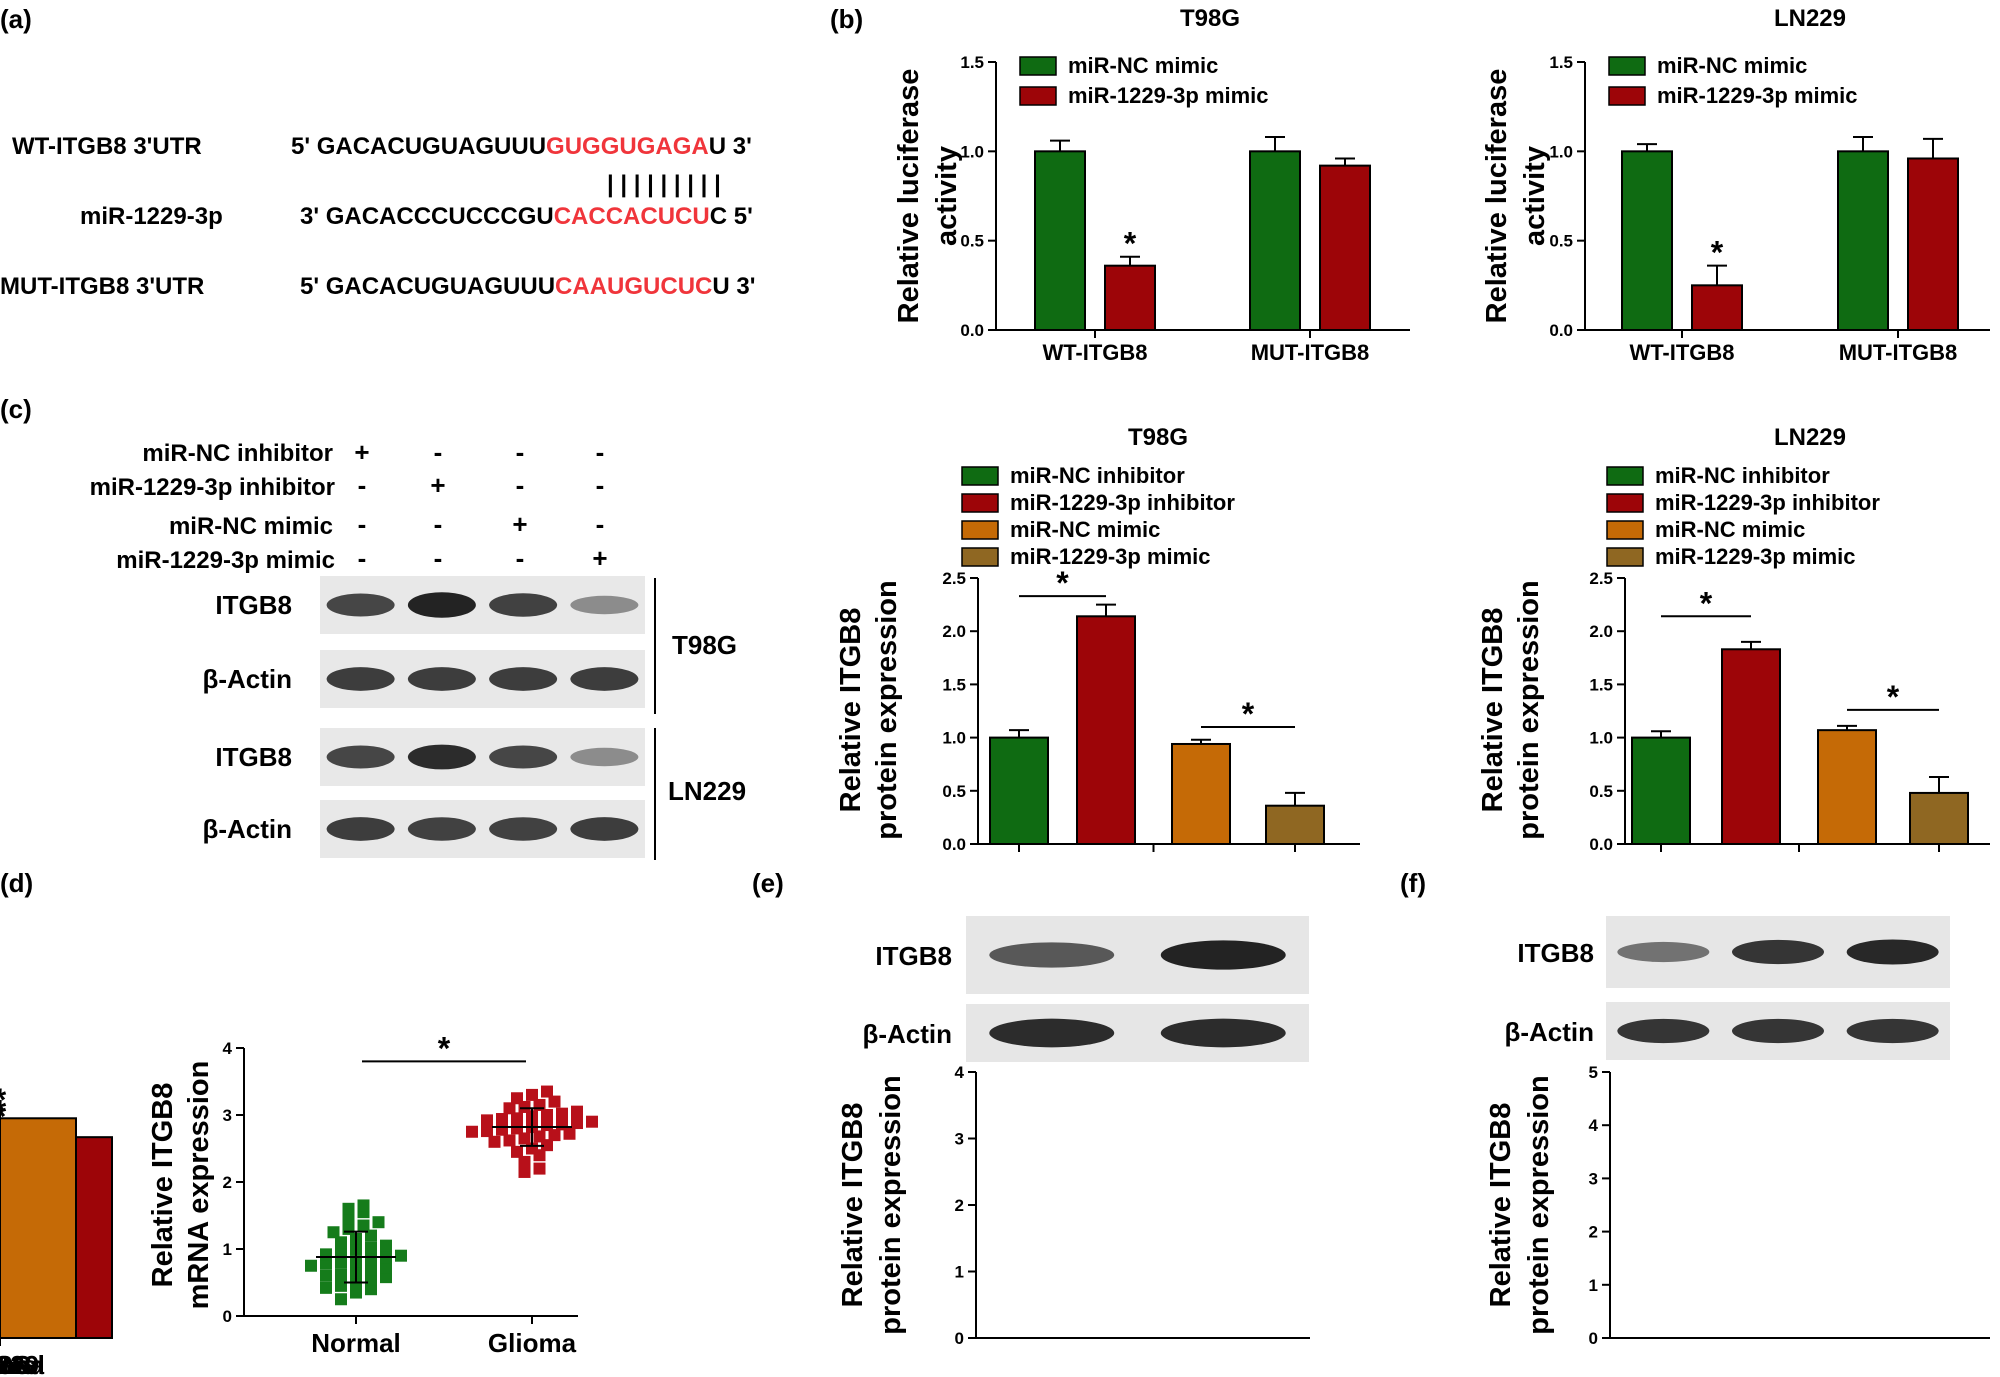 This screenshot has width=2000, height=1377. Describe the element at coordinates (627, 146) in the screenshot. I see `seq-site-wt: GUGGUGAGA` at that location.